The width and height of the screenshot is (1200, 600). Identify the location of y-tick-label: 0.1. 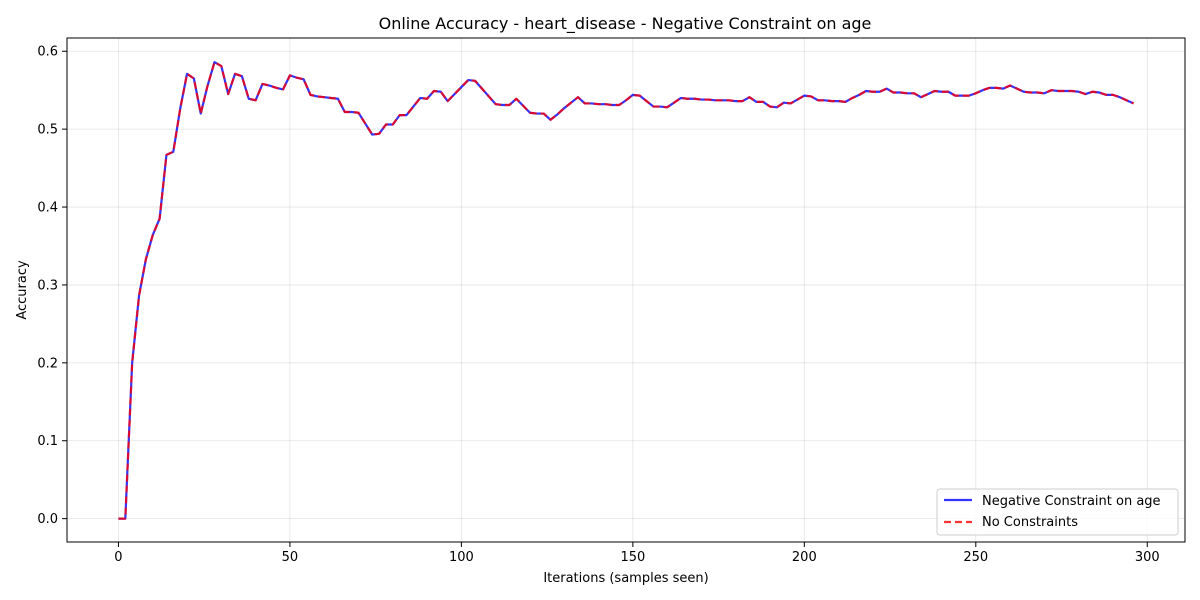
(47, 441).